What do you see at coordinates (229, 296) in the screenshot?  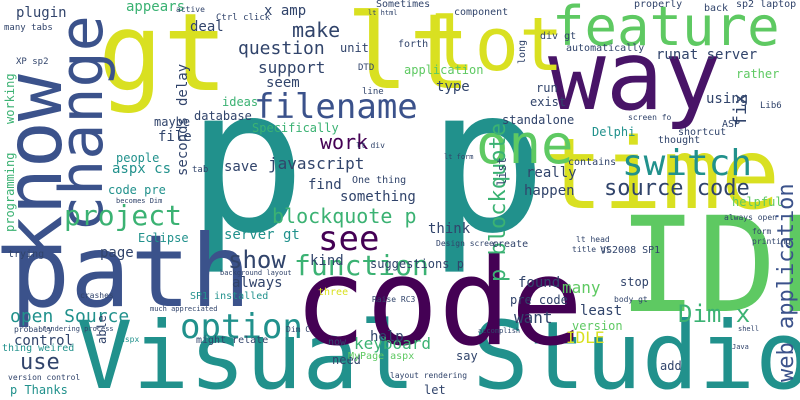 I see `word-sp1-installed: SP1 installed` at bounding box center [229, 296].